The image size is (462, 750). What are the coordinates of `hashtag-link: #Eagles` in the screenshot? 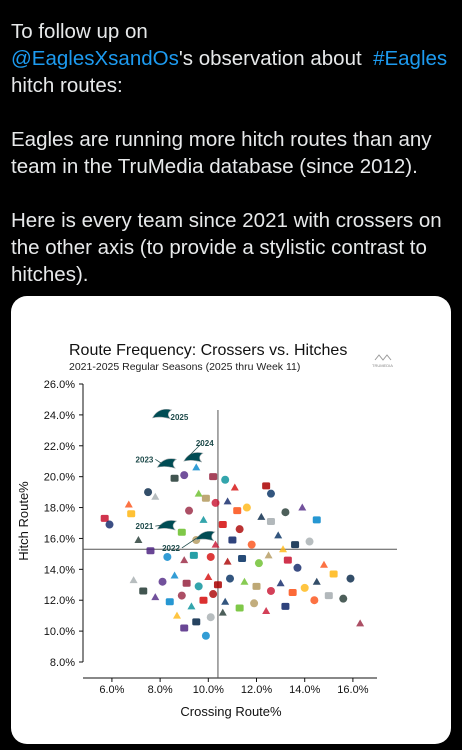 It's located at (410, 58).